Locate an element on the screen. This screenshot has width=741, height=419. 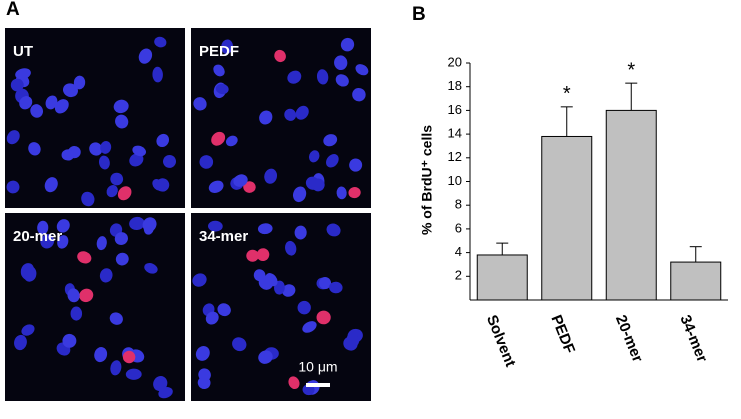
y-tick-label: 14 is located at coordinates (455, 133).